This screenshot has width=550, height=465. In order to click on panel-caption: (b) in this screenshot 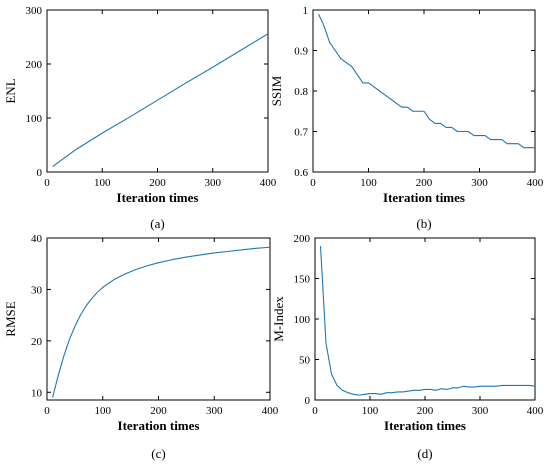, I will do `click(423, 223)`.